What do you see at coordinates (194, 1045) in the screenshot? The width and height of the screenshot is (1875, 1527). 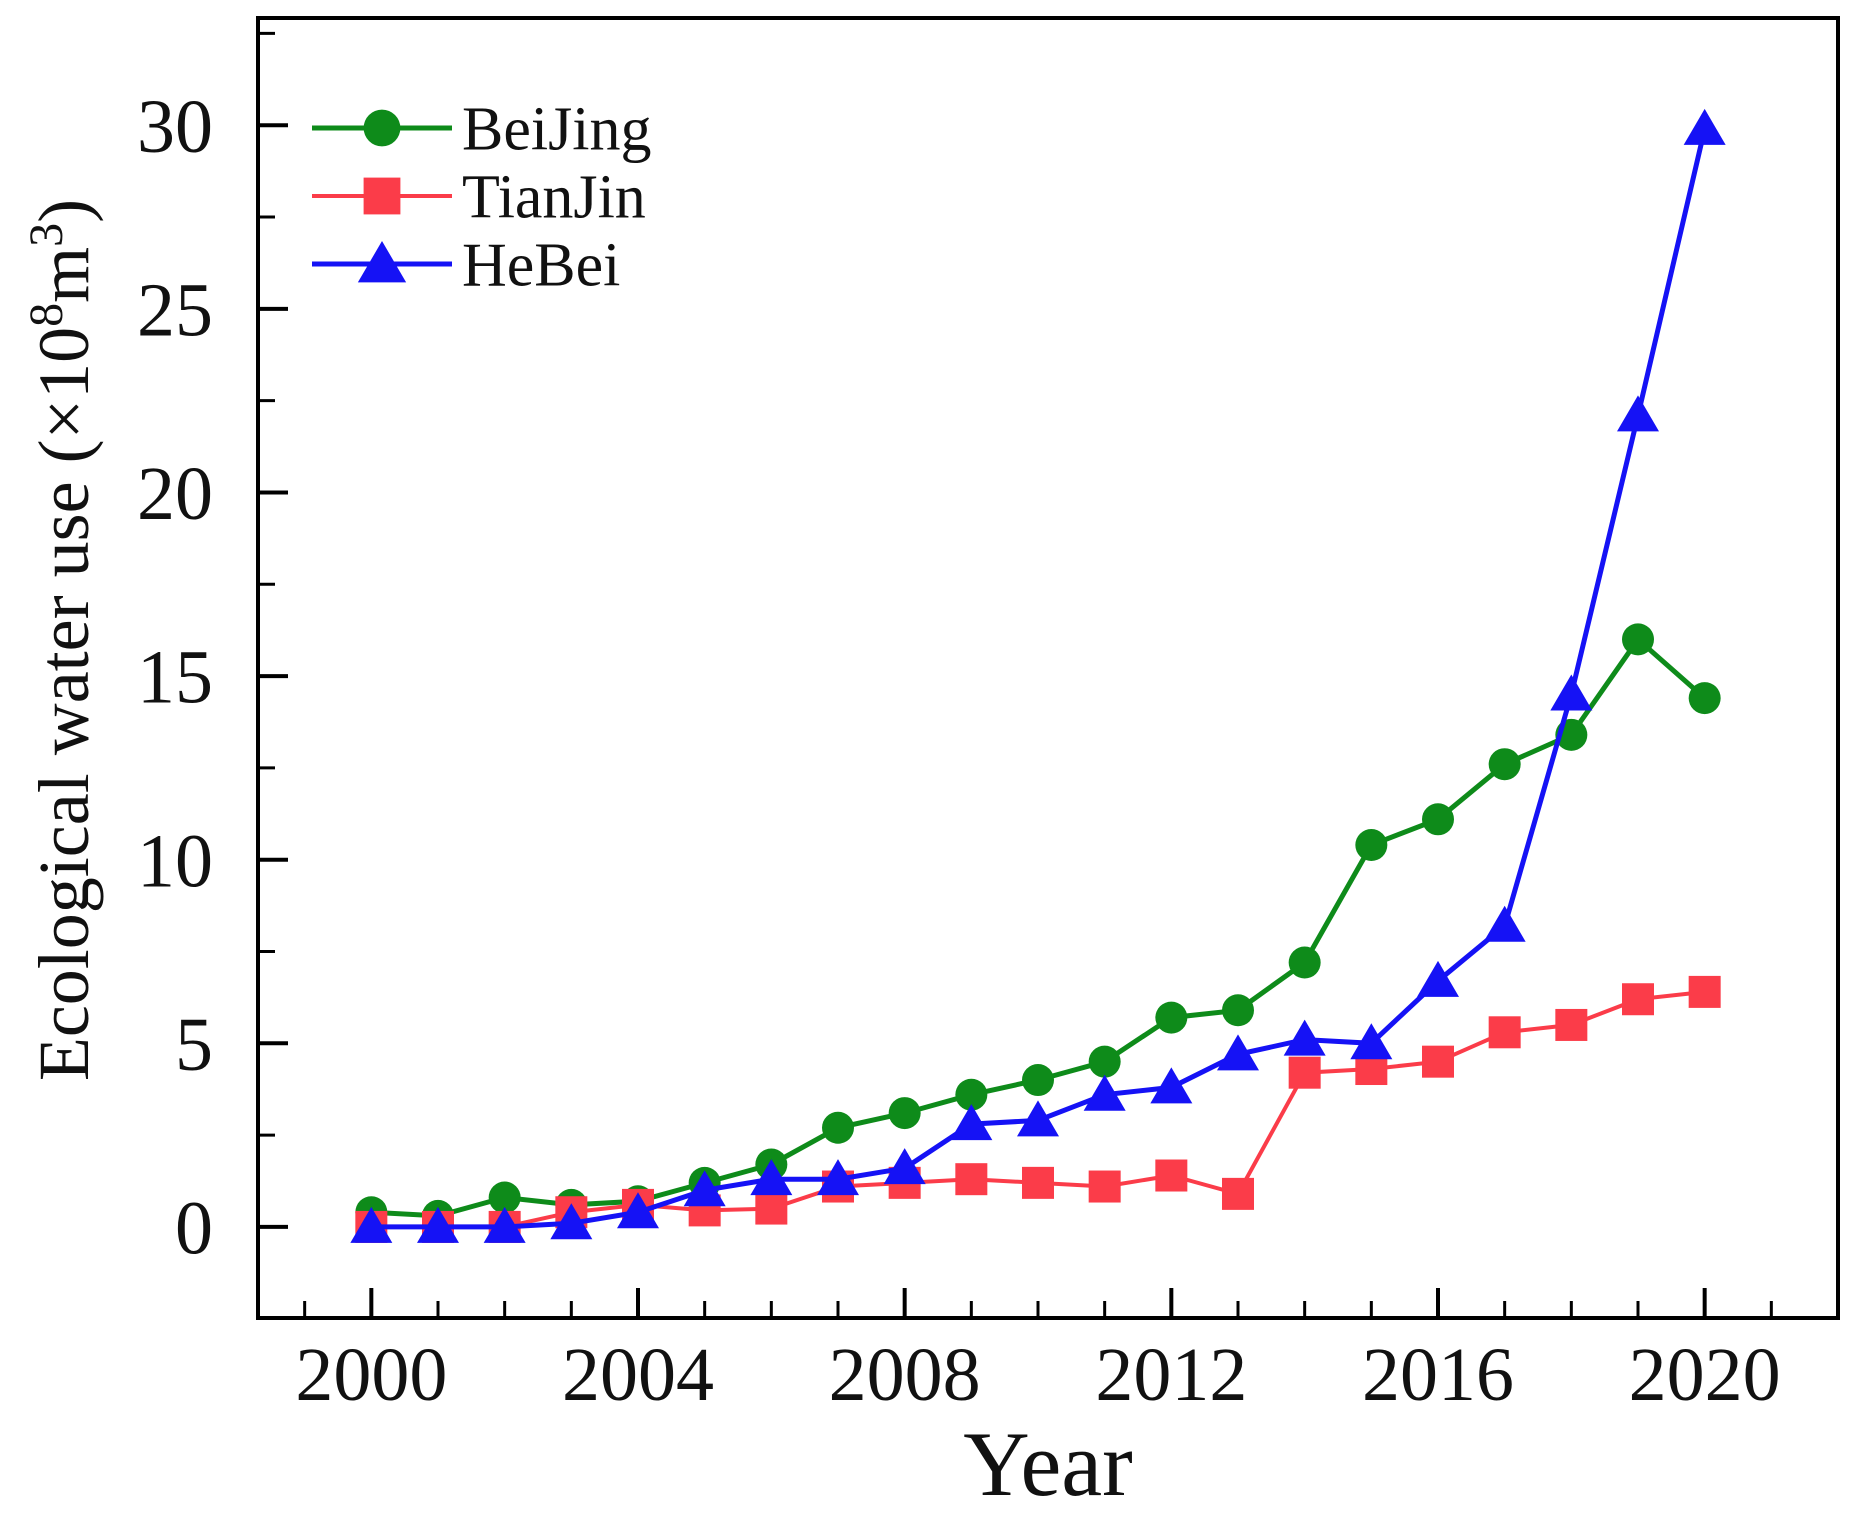 I see `y-tick-label: 5` at bounding box center [194, 1045].